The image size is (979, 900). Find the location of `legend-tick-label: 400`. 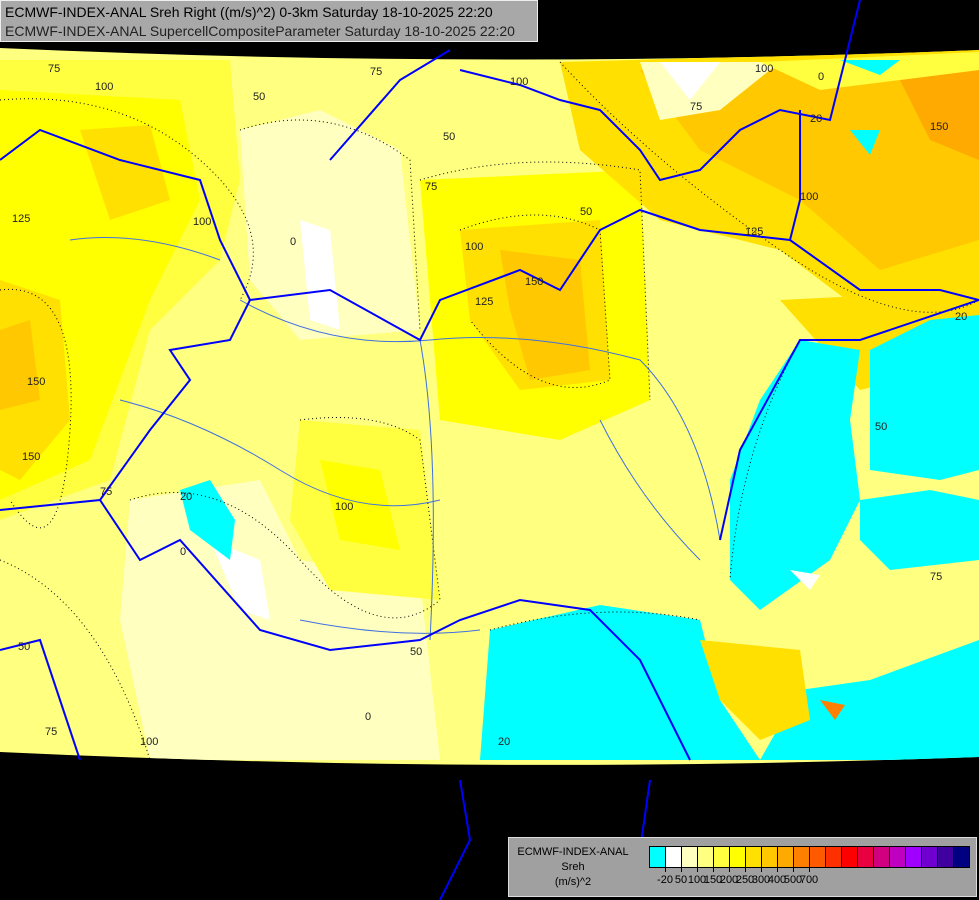

legend-tick-label: 400 is located at coordinates (777, 880).